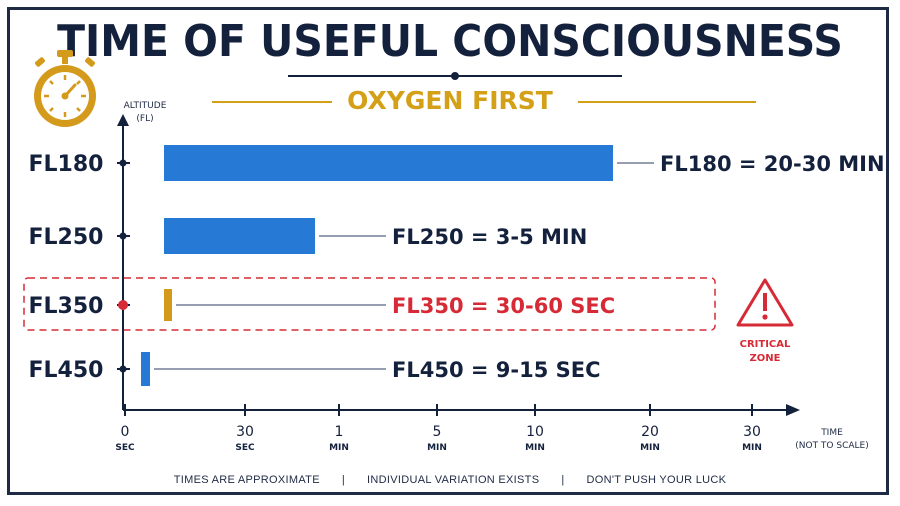  Describe the element at coordinates (831, 433) in the screenshot. I see `x-axis-label-line1: TIME` at that location.